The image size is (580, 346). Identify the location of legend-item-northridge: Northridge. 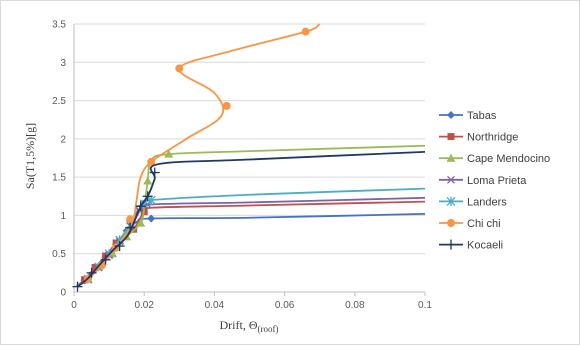
(478, 138).